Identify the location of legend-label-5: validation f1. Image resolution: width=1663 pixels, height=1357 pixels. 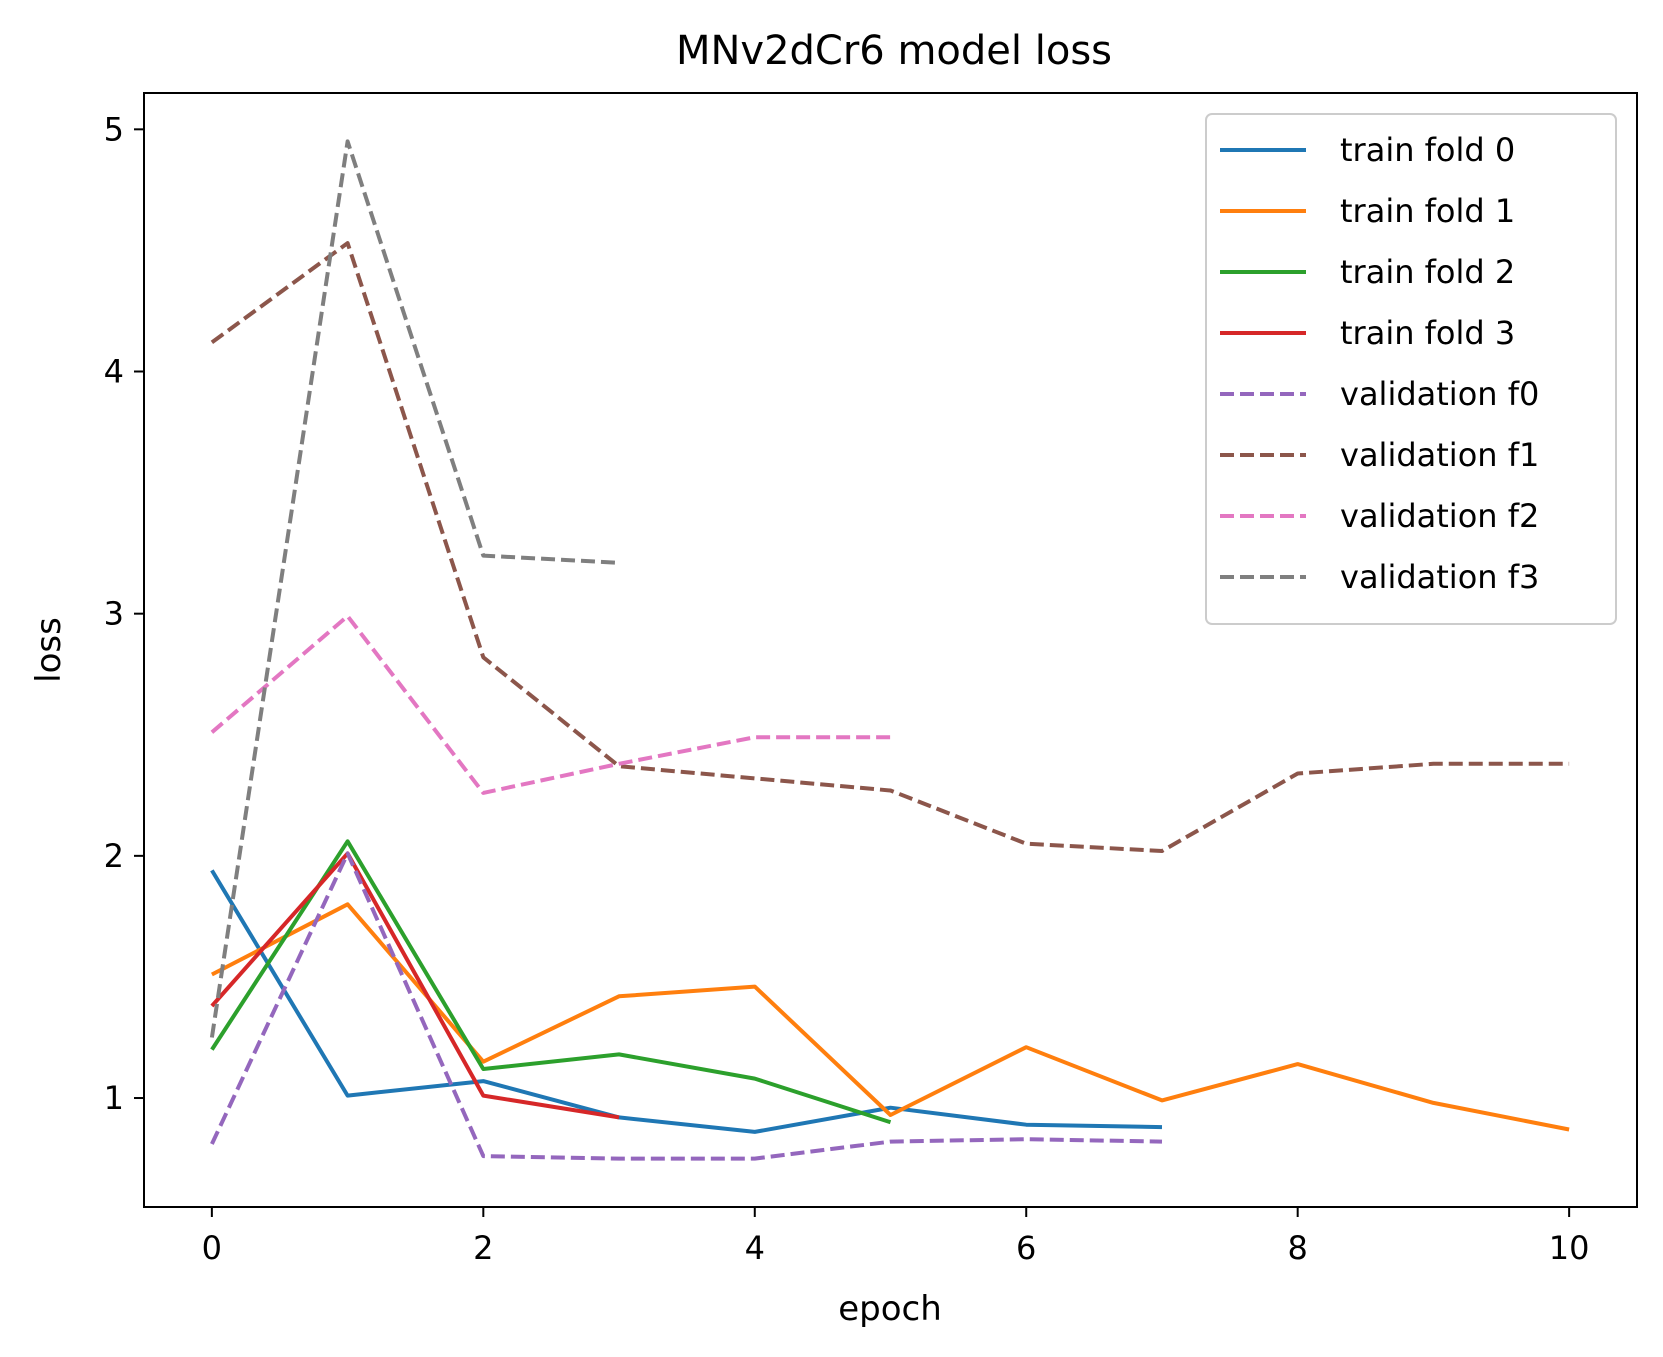
(1439, 455).